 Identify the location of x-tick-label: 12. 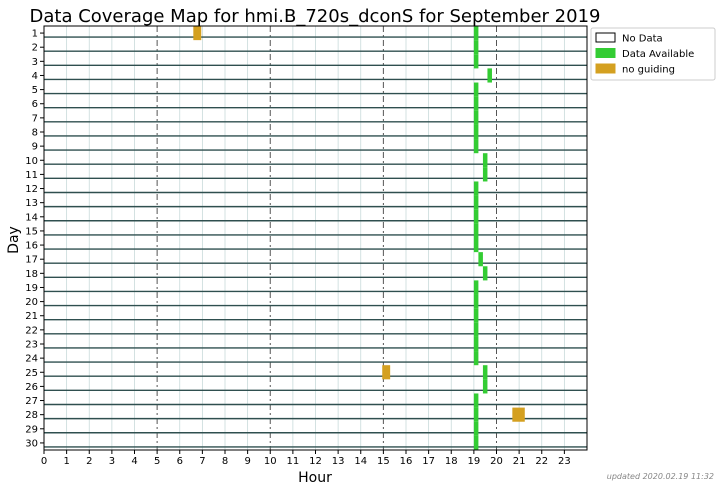
(315, 461).